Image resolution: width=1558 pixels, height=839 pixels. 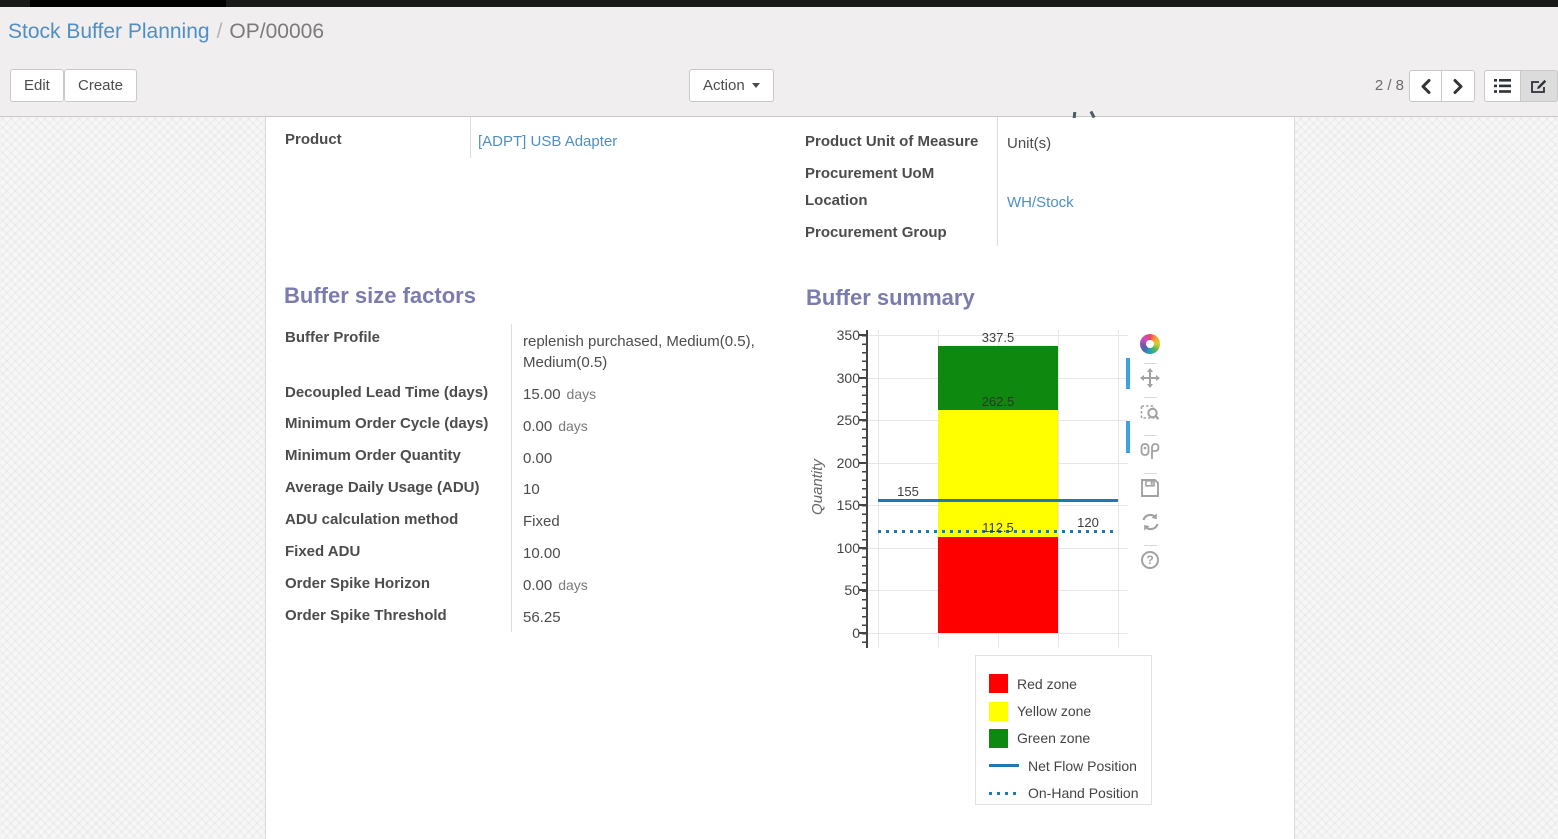 I want to click on legend-item-net-flow-position: Net Flow Position, so click(x=1063, y=765).